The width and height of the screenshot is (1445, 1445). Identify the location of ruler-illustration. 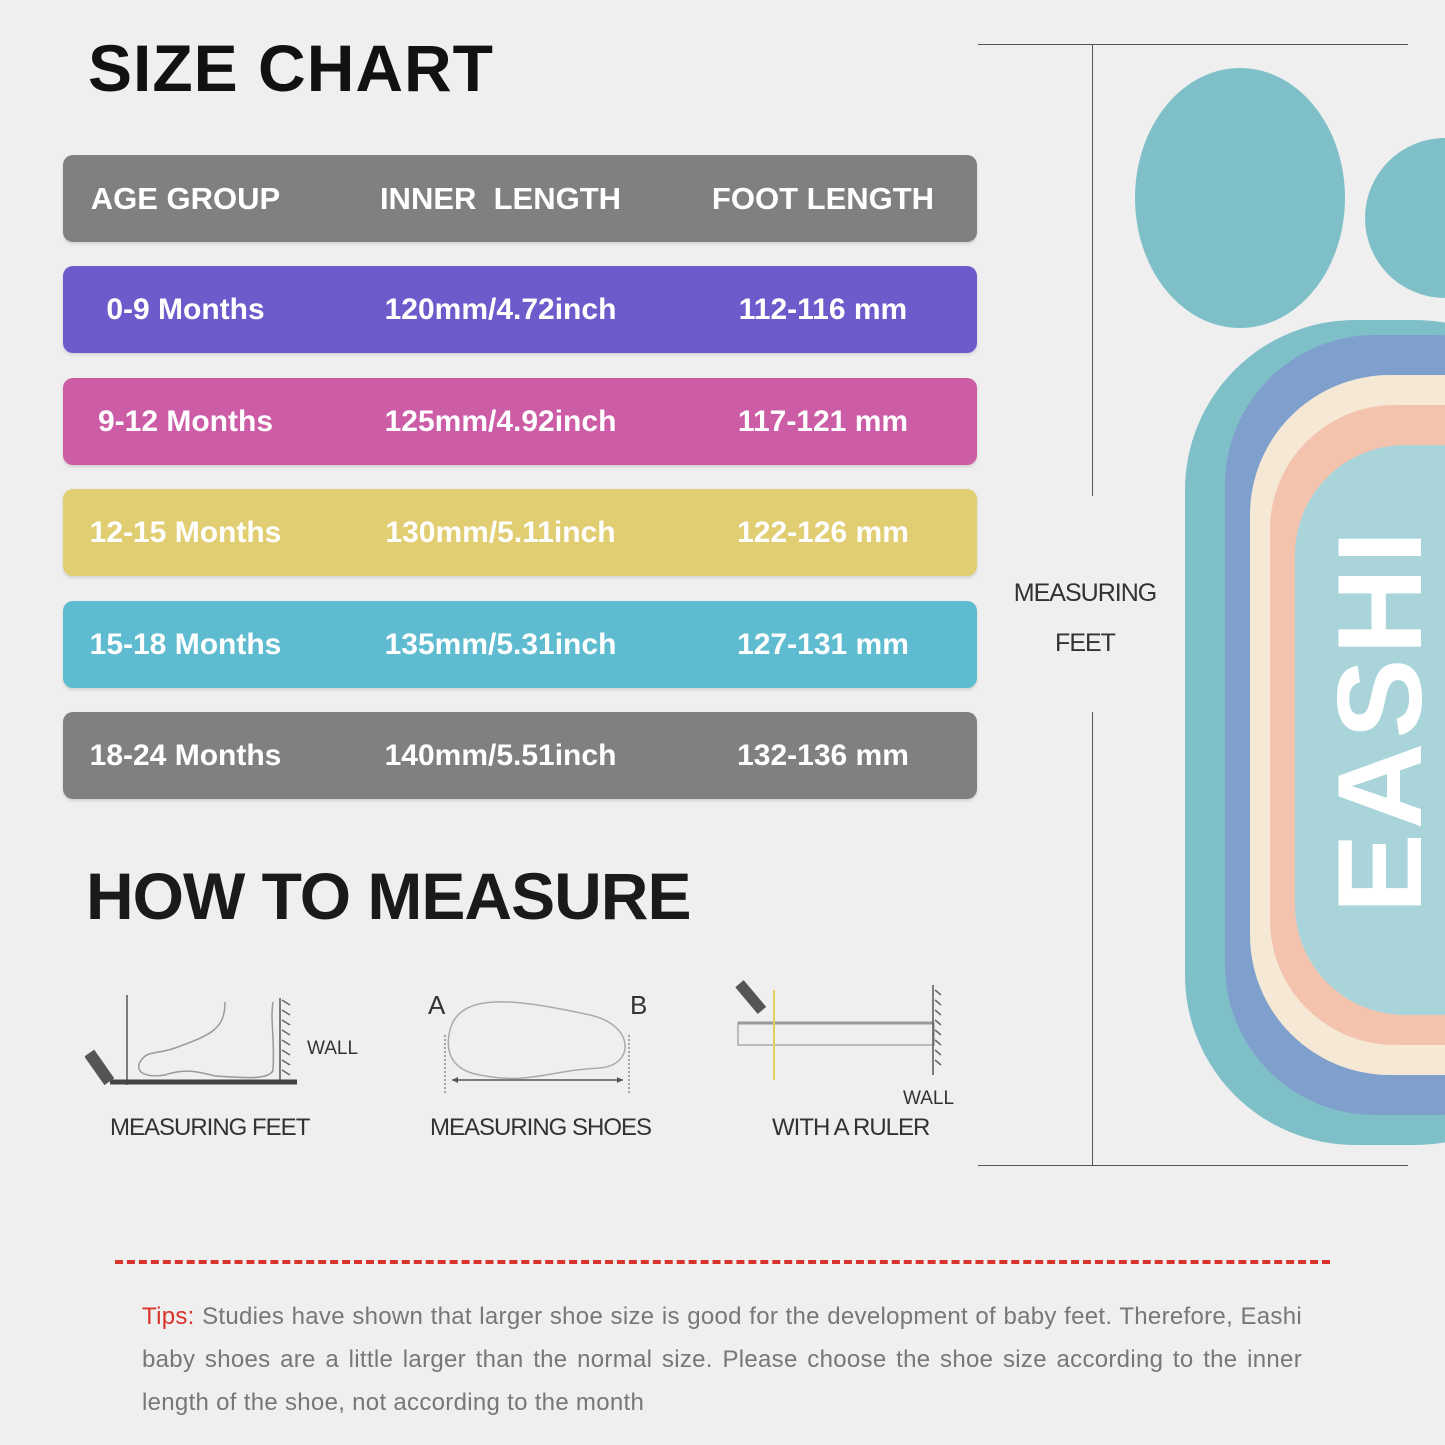
(838, 1030).